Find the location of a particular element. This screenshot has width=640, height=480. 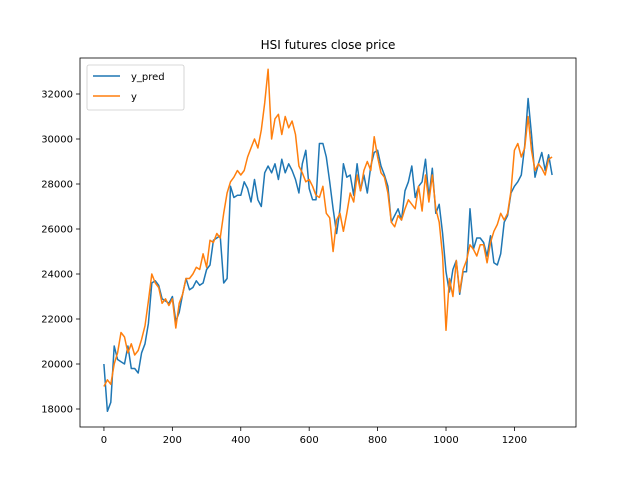

y-tick-label: 18000 is located at coordinates (57, 410).